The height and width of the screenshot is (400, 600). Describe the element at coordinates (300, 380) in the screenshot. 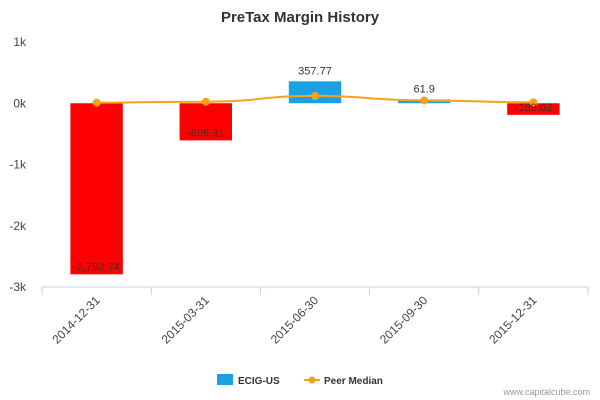

I see `legend: ECIG-US Peer Median` at that location.